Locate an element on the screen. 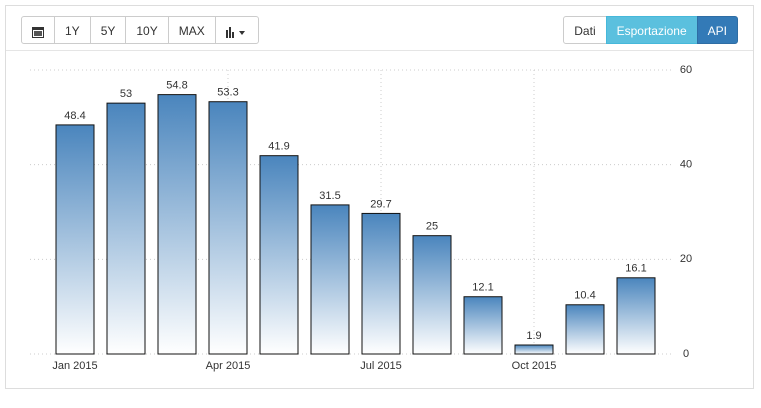 The image size is (761, 408). value-label: 10.4 is located at coordinates (584, 296).